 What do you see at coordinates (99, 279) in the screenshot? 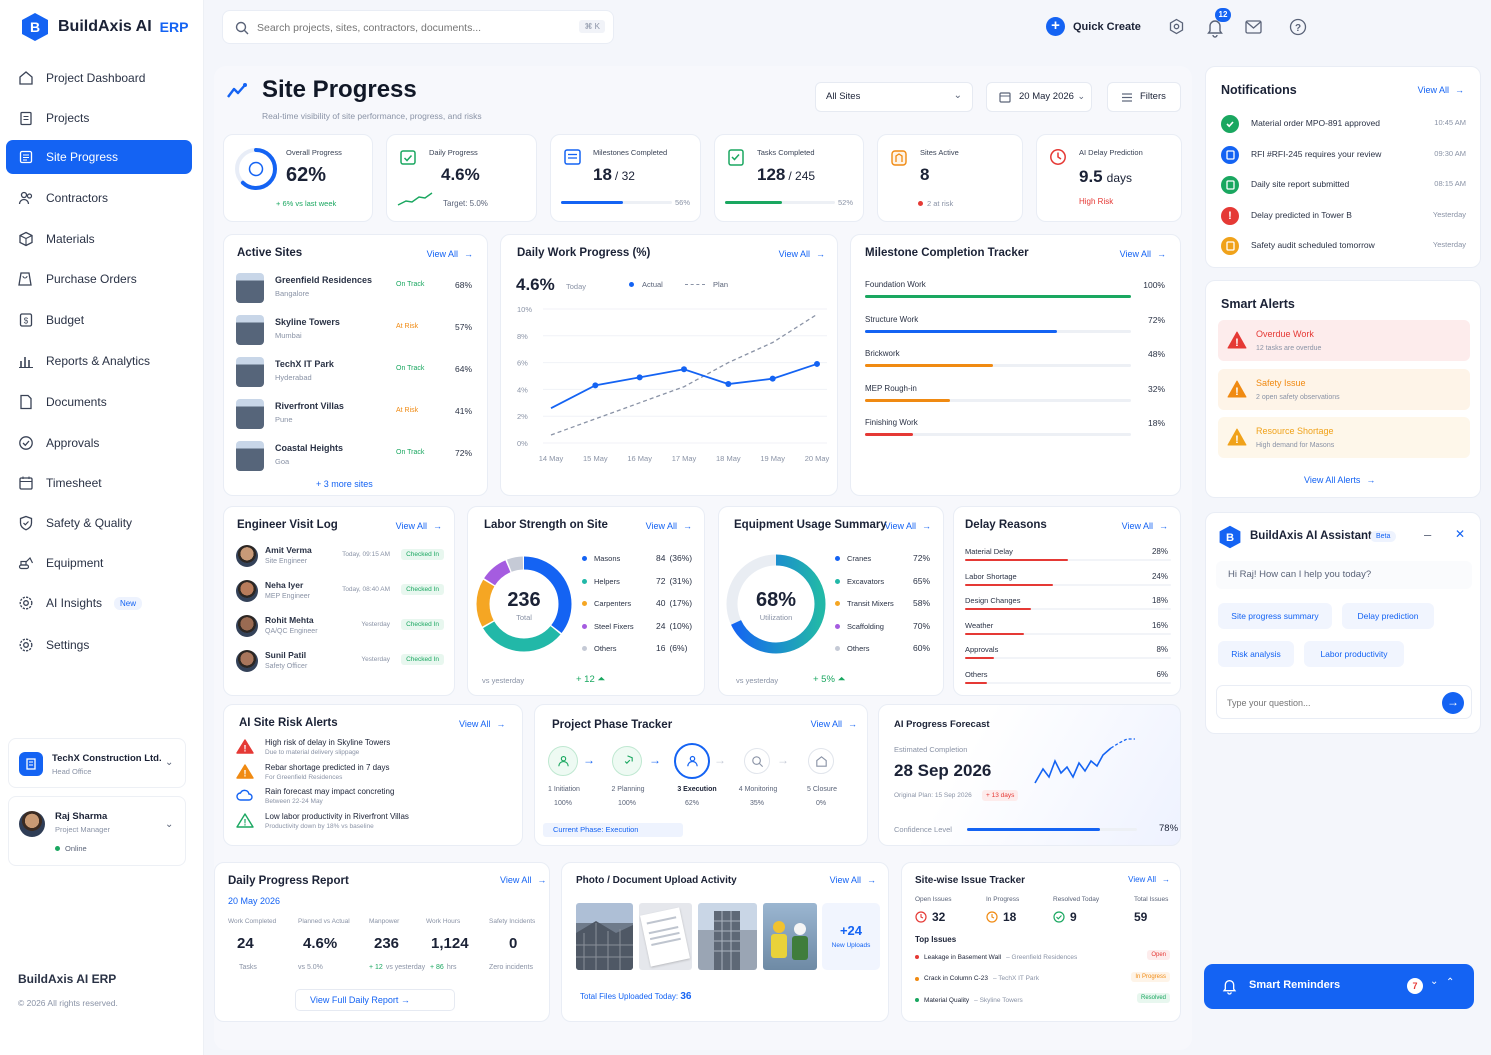
I see `sidebar-item-purchase-orders: Purchase Orders` at bounding box center [99, 279].